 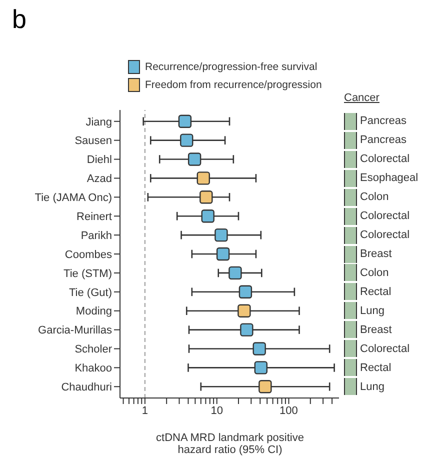 I want to click on y-tick-label: Tie (Gut), so click(x=90, y=292).